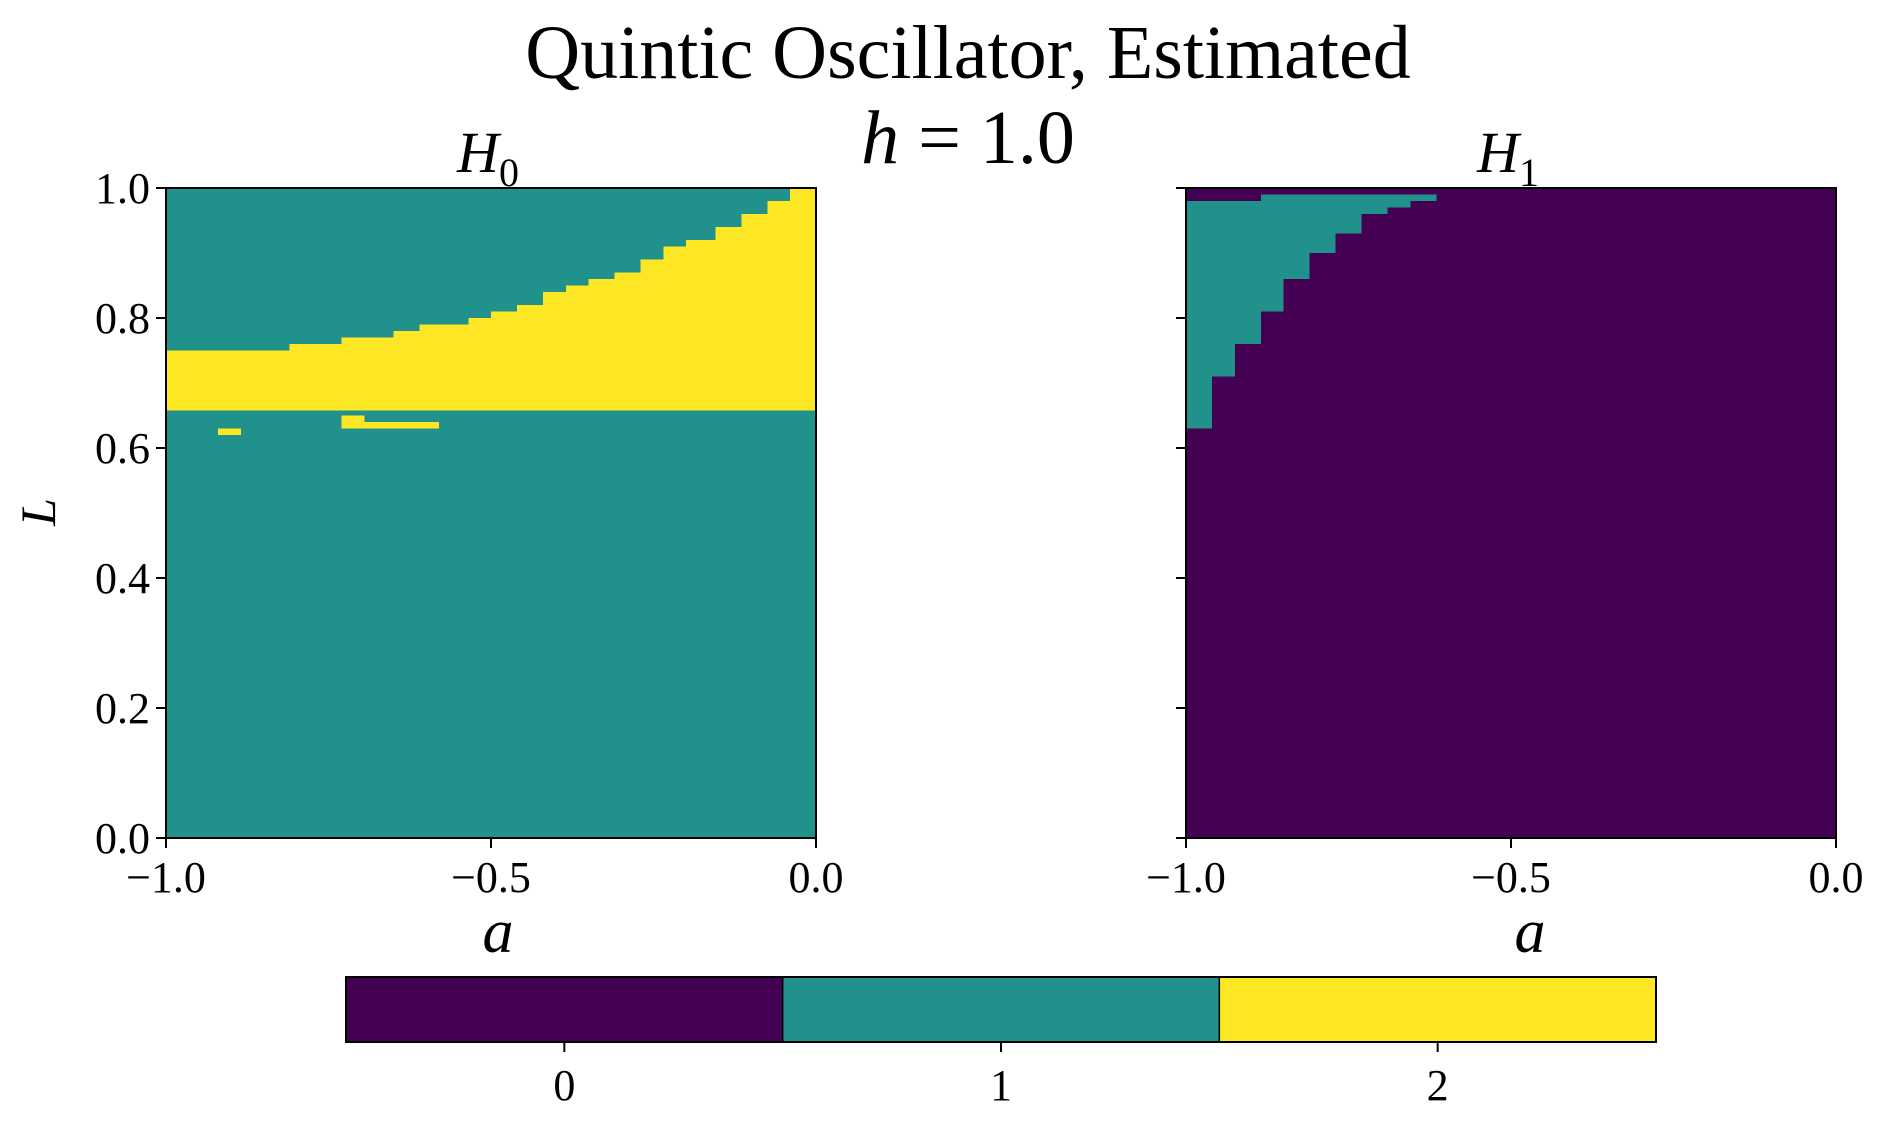 Image resolution: width=1879 pixels, height=1127 pixels. Describe the element at coordinates (1438, 1085) in the screenshot. I see `colorbar-tick-label: 2` at that location.